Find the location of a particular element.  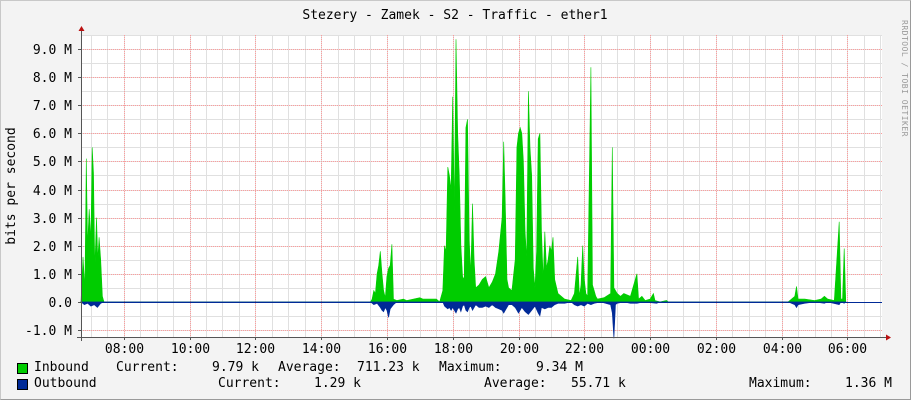

x-tick-label: 22:00 is located at coordinates (584, 349).